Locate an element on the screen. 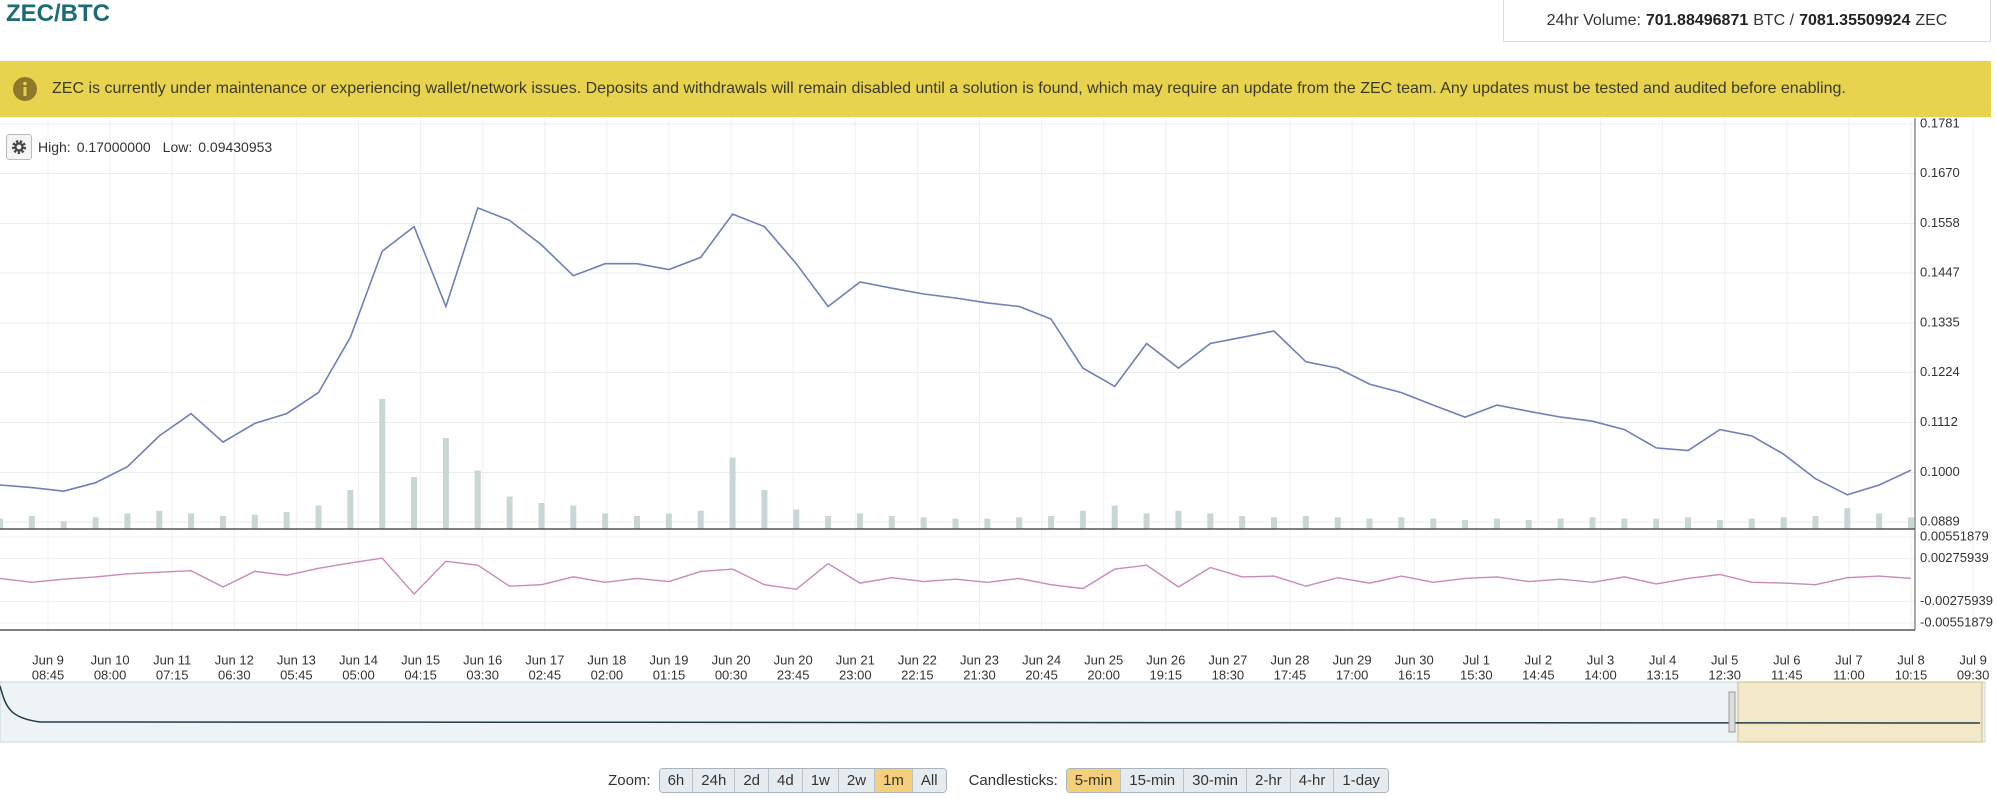 The width and height of the screenshot is (1997, 799). x-tick-label: Jul 1 is located at coordinates (1476, 659).